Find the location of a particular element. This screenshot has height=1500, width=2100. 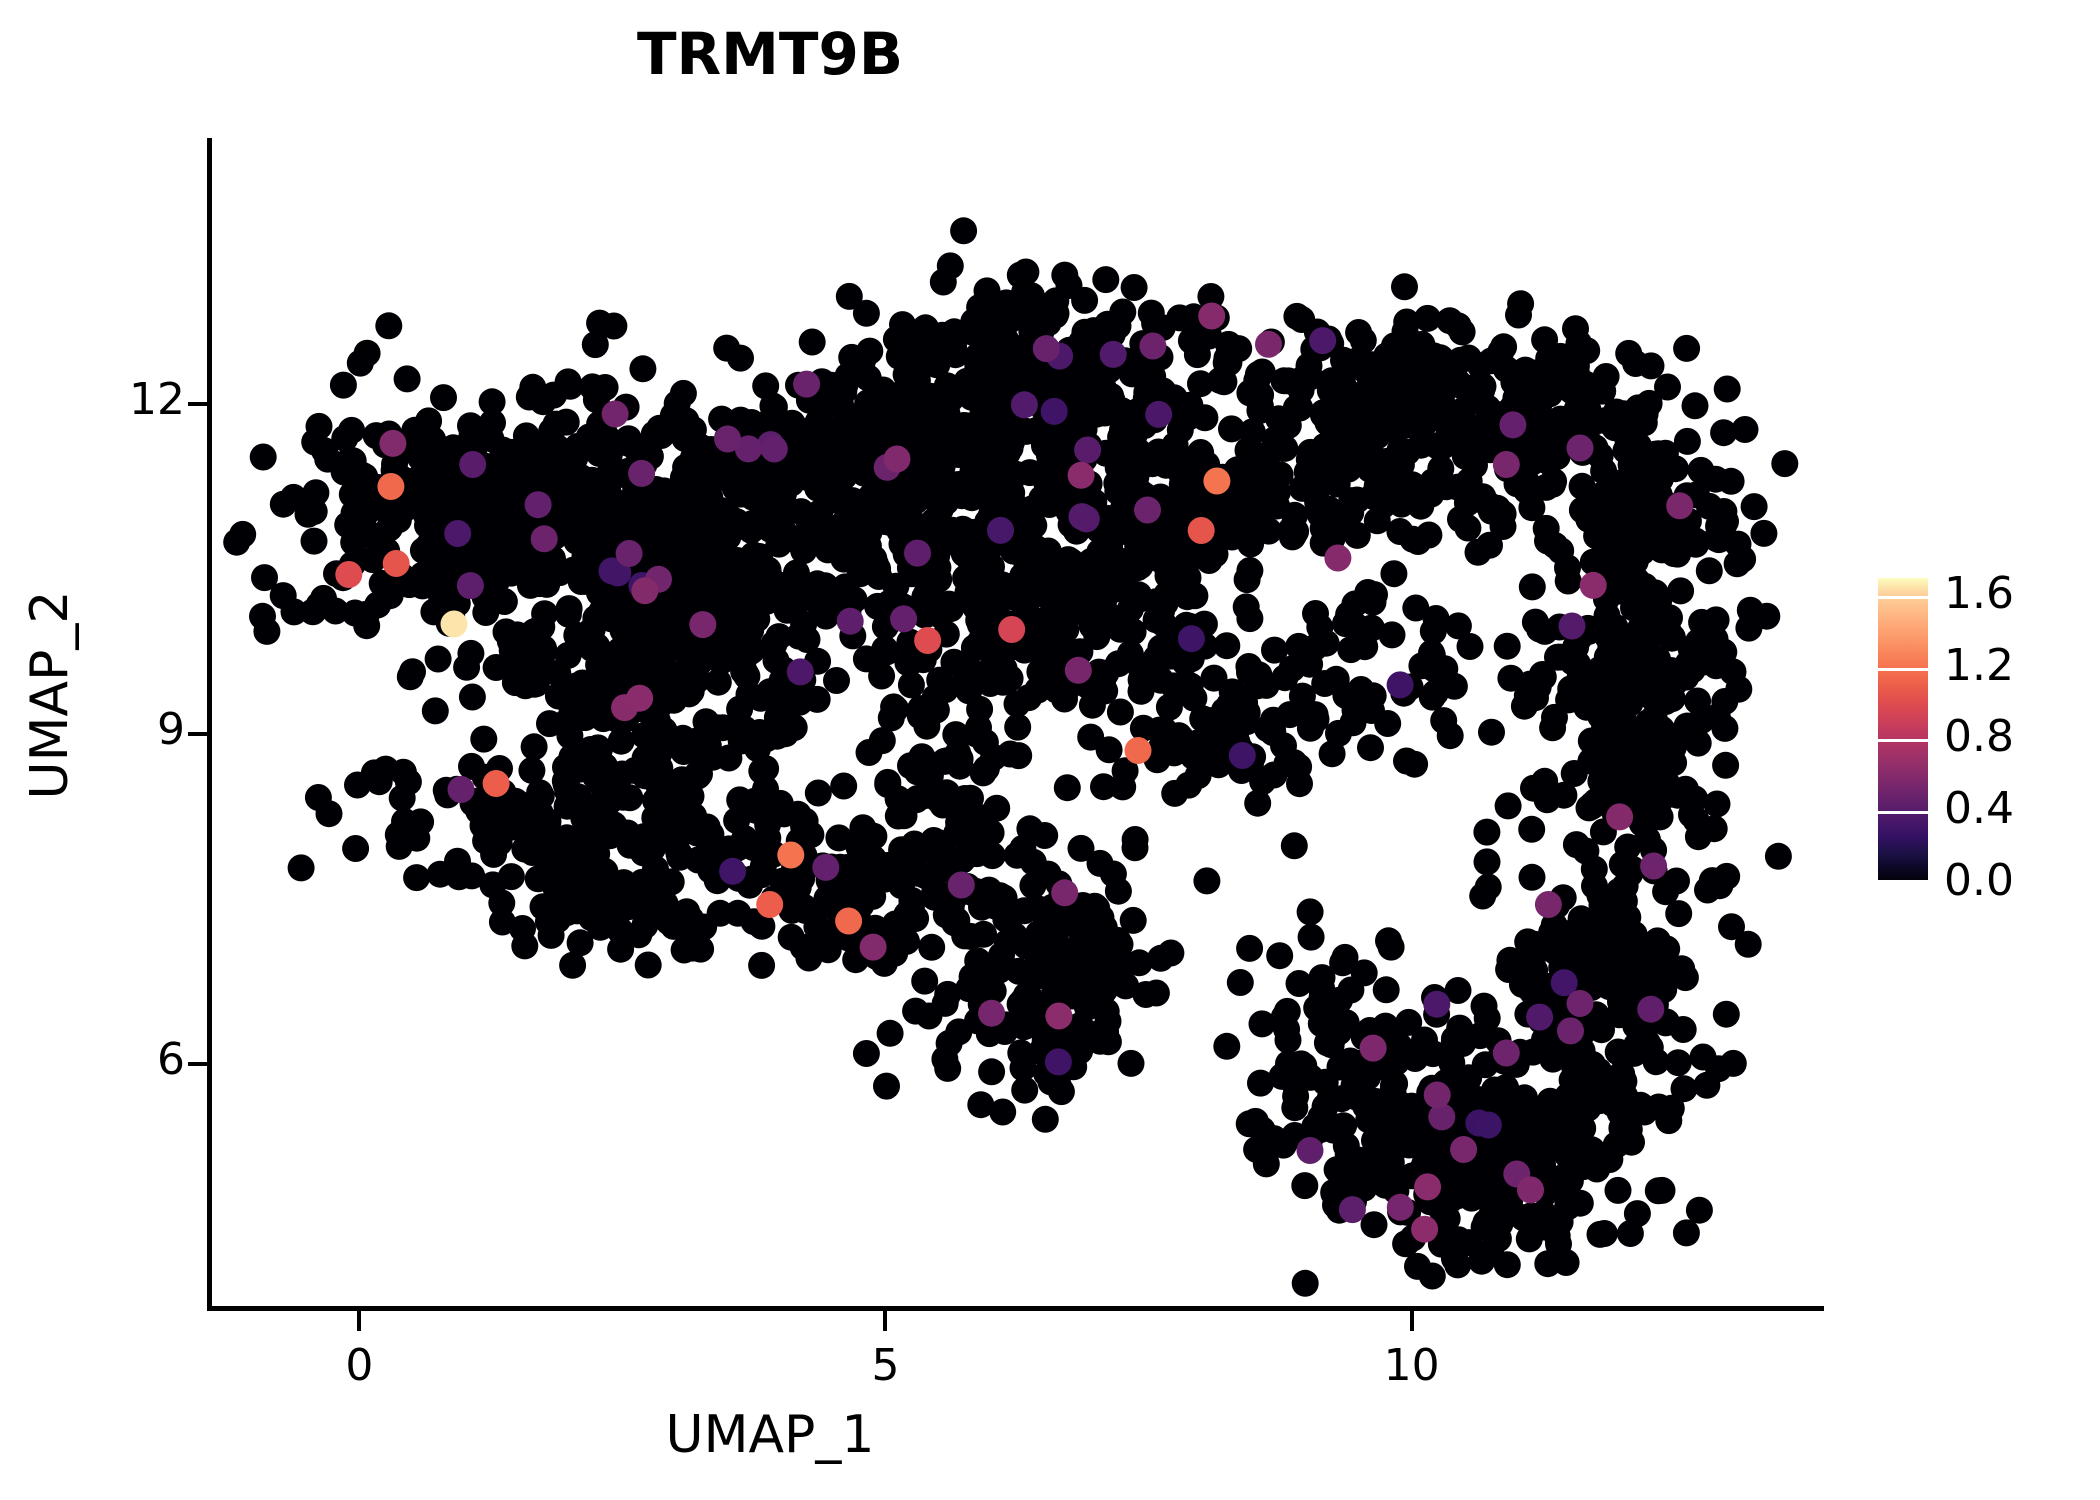

y-tick-mark is located at coordinates (198, 734).